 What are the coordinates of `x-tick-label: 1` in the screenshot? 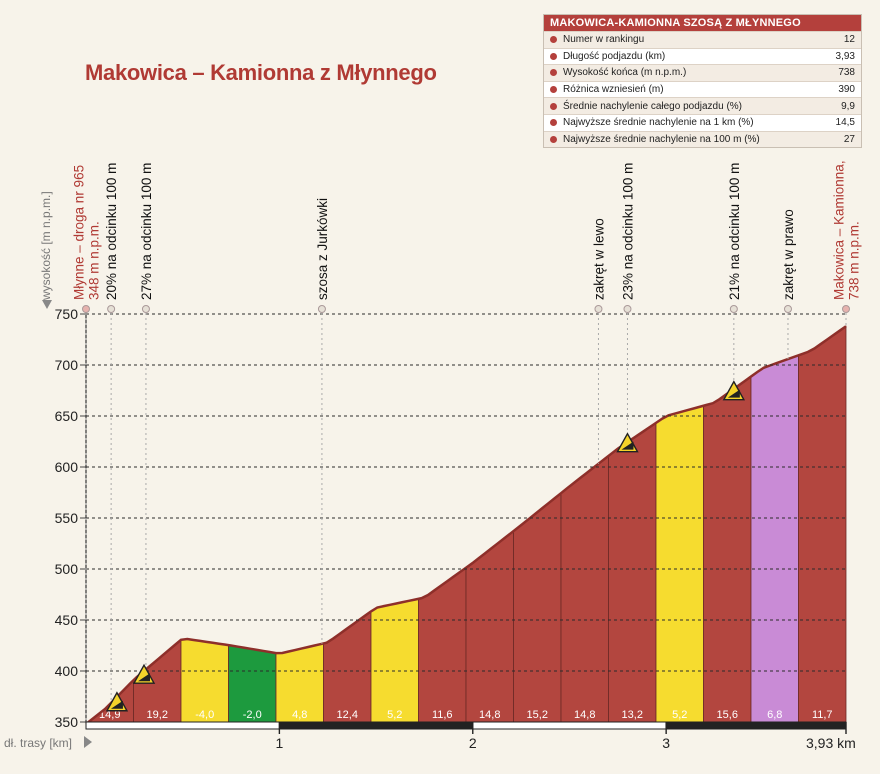 It's located at (279, 743).